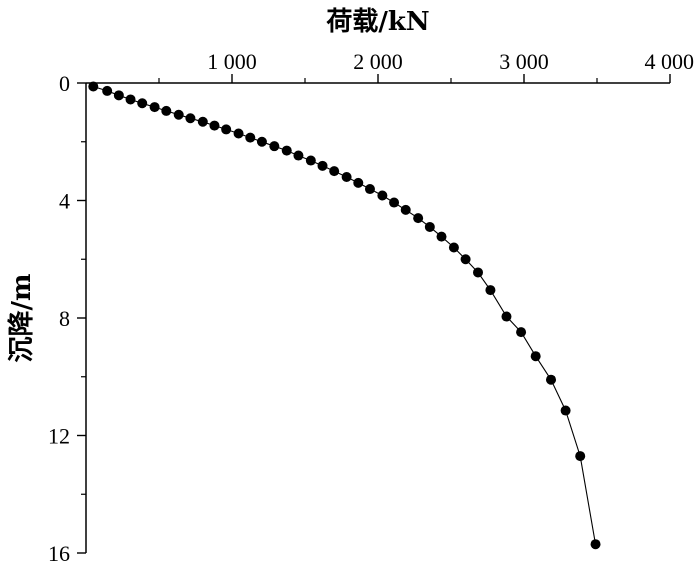 Image resolution: width=700 pixels, height=582 pixels. What do you see at coordinates (670, 61) in the screenshot?
I see `x-tick-label: 4 000` at bounding box center [670, 61].